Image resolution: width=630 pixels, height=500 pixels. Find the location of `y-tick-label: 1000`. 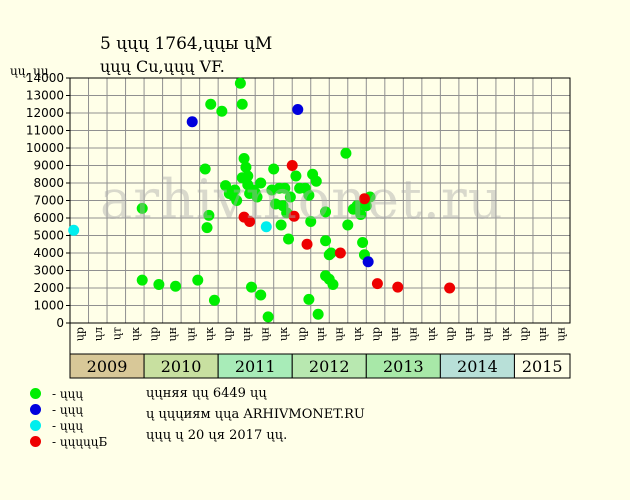

y-tick-label: 1000 is located at coordinates (48, 306).